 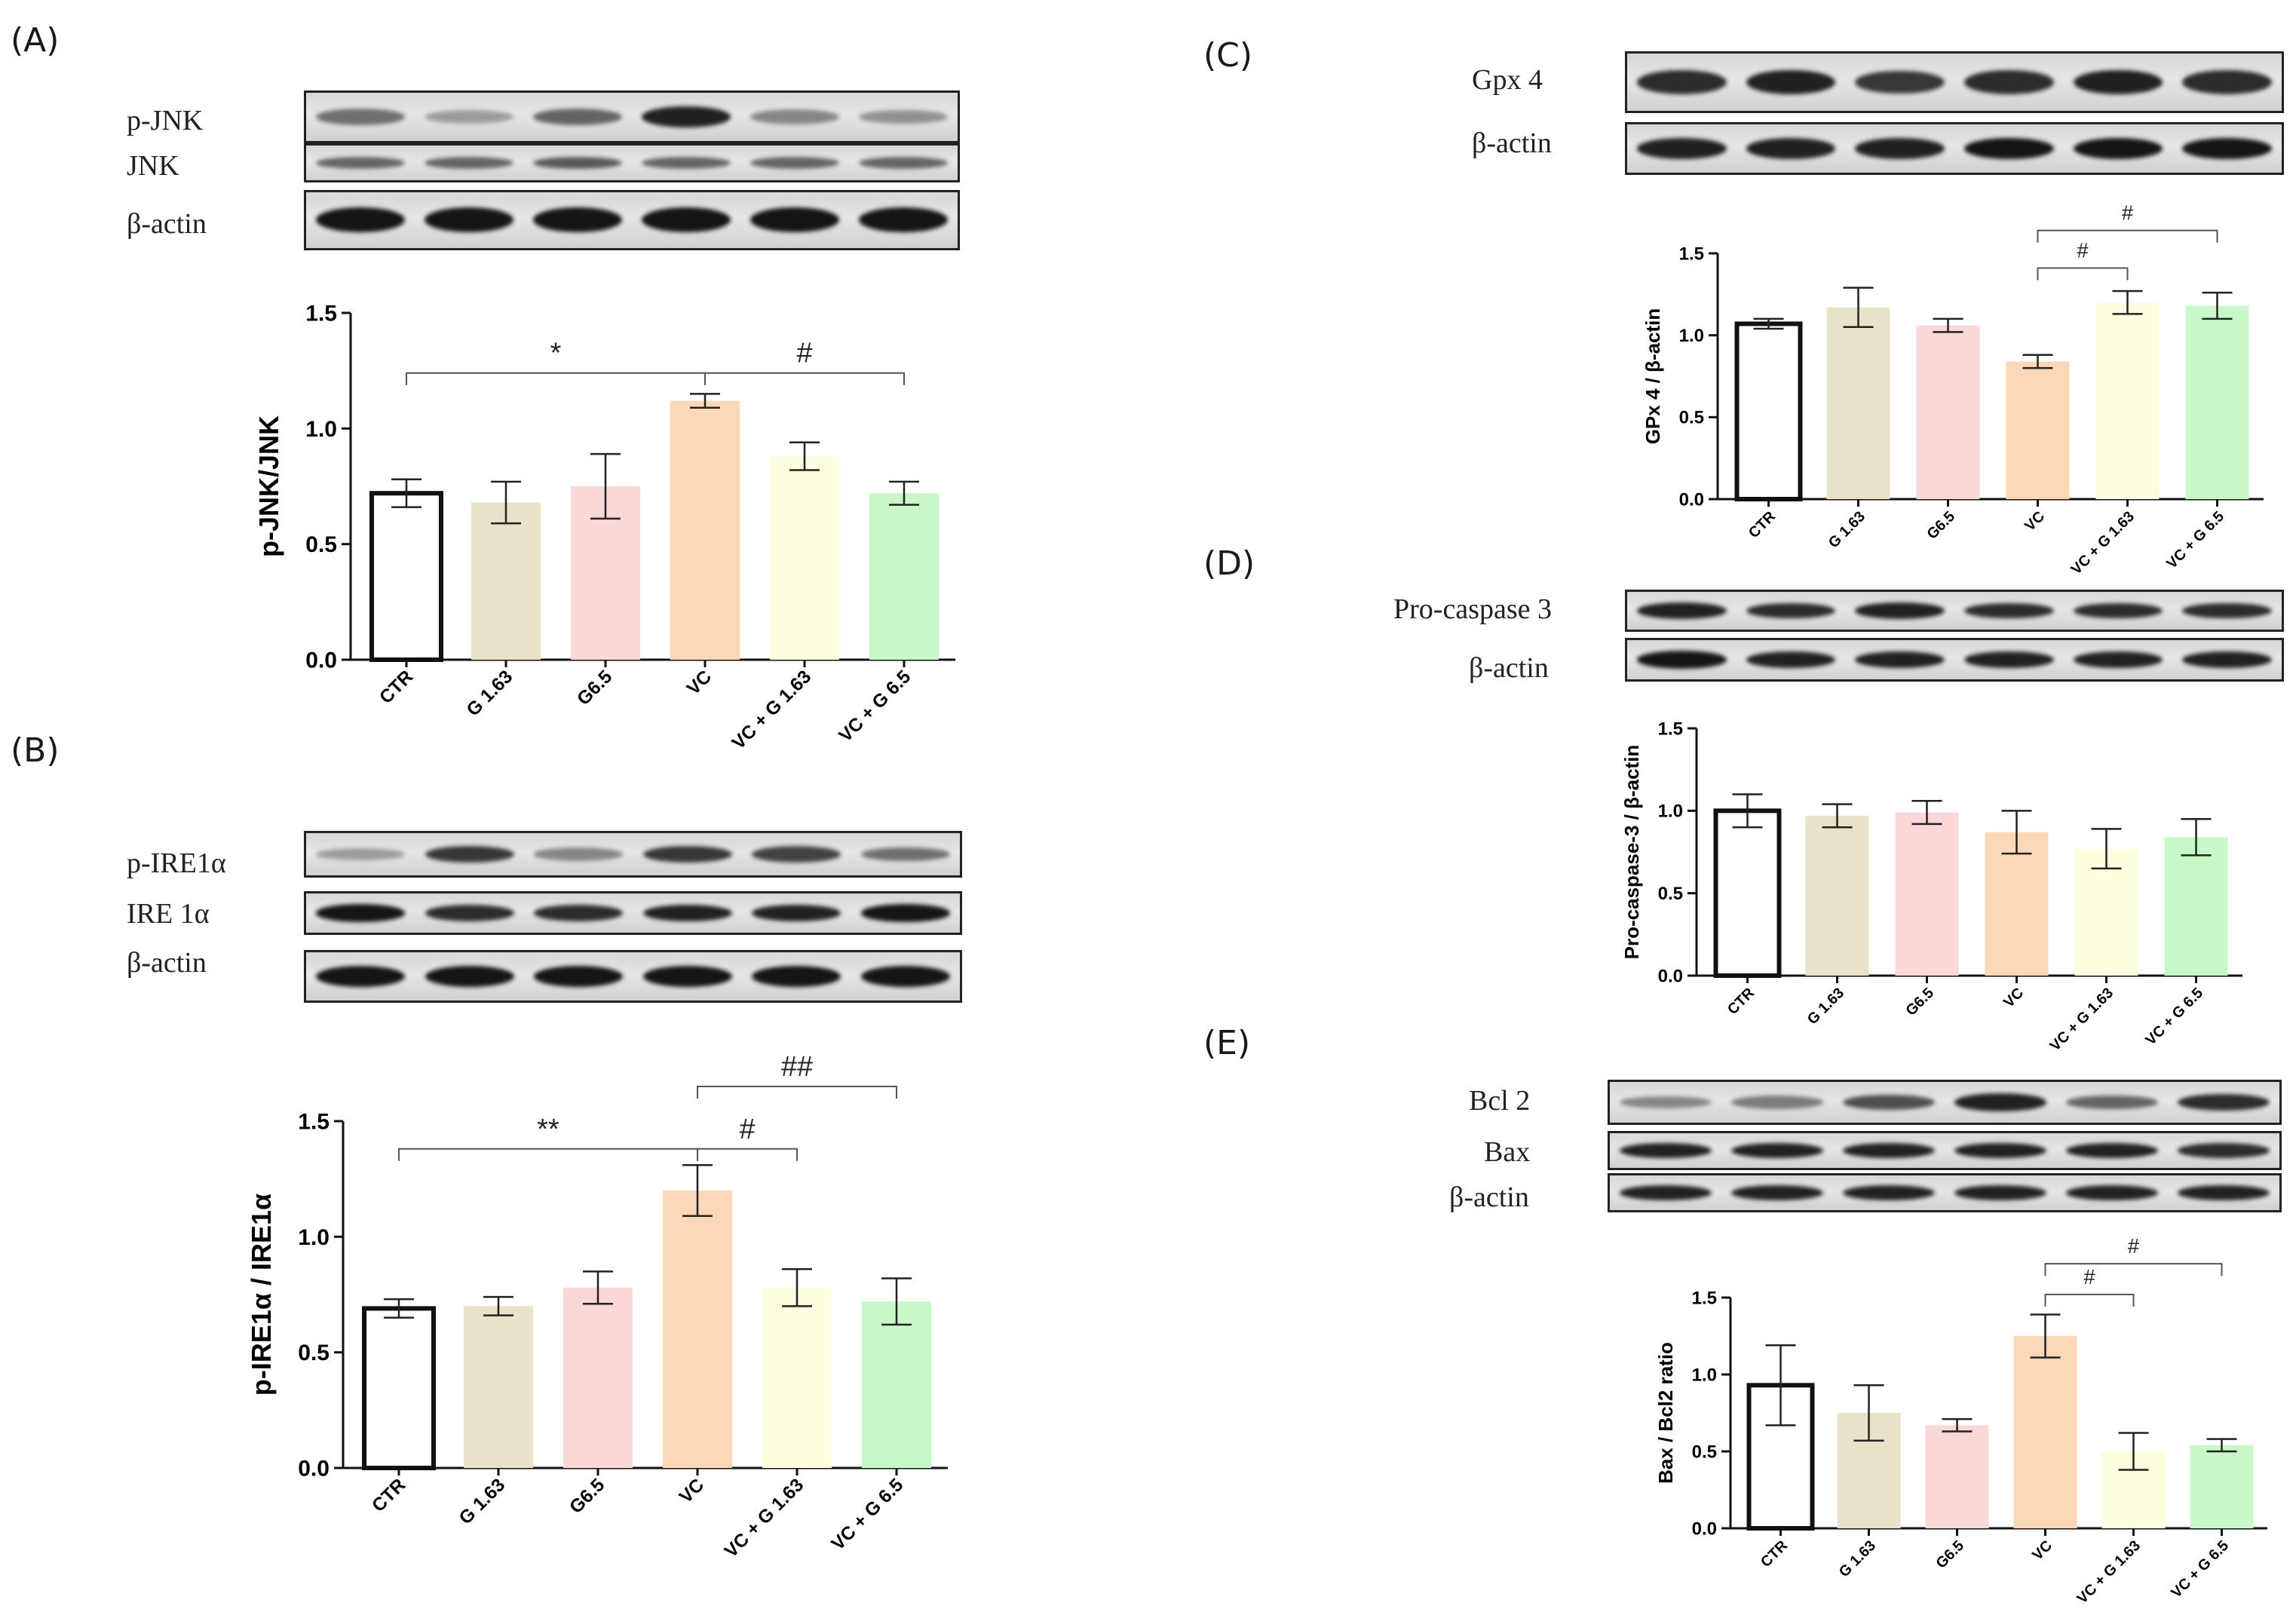 What do you see at coordinates (1653, 376) in the screenshot?
I see `y-axis-label: GPx 4 / β-actin` at bounding box center [1653, 376].